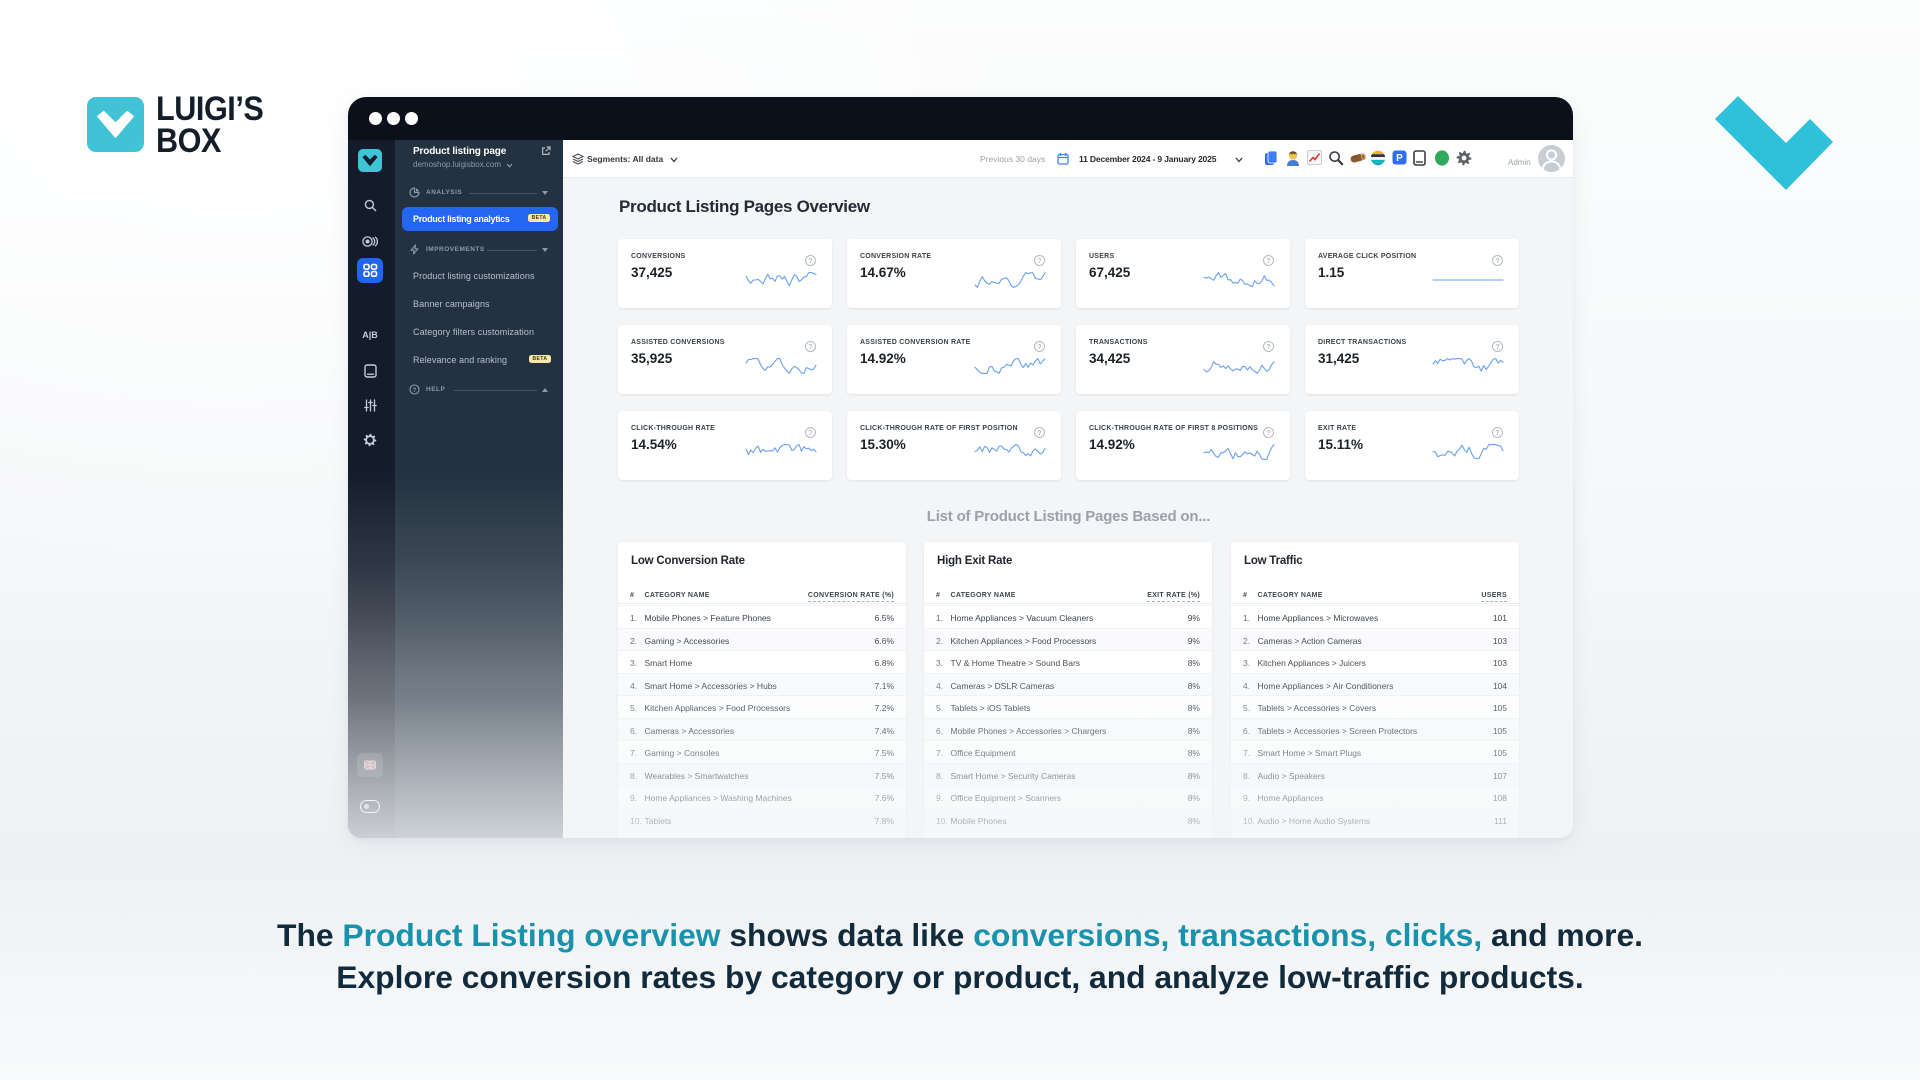 This screenshot has width=1920, height=1080. What do you see at coordinates (1399, 158) in the screenshot?
I see `svg-text: P` at bounding box center [1399, 158].